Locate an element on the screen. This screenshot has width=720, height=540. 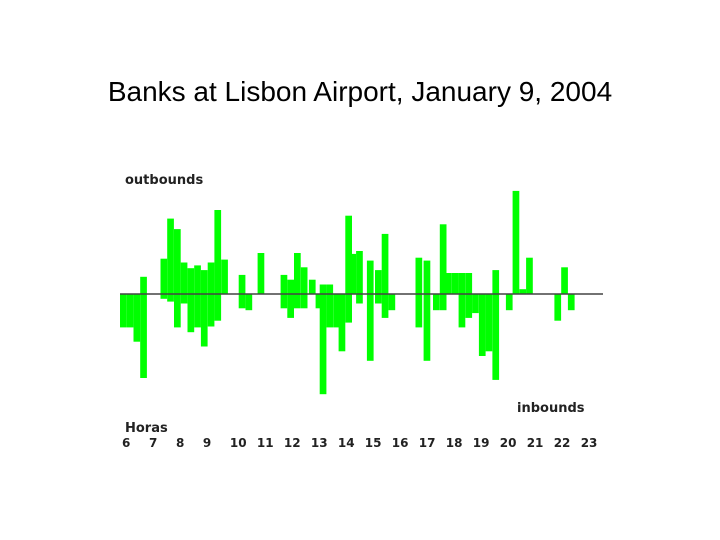
x-tick-label: 16 is located at coordinates (400, 443).